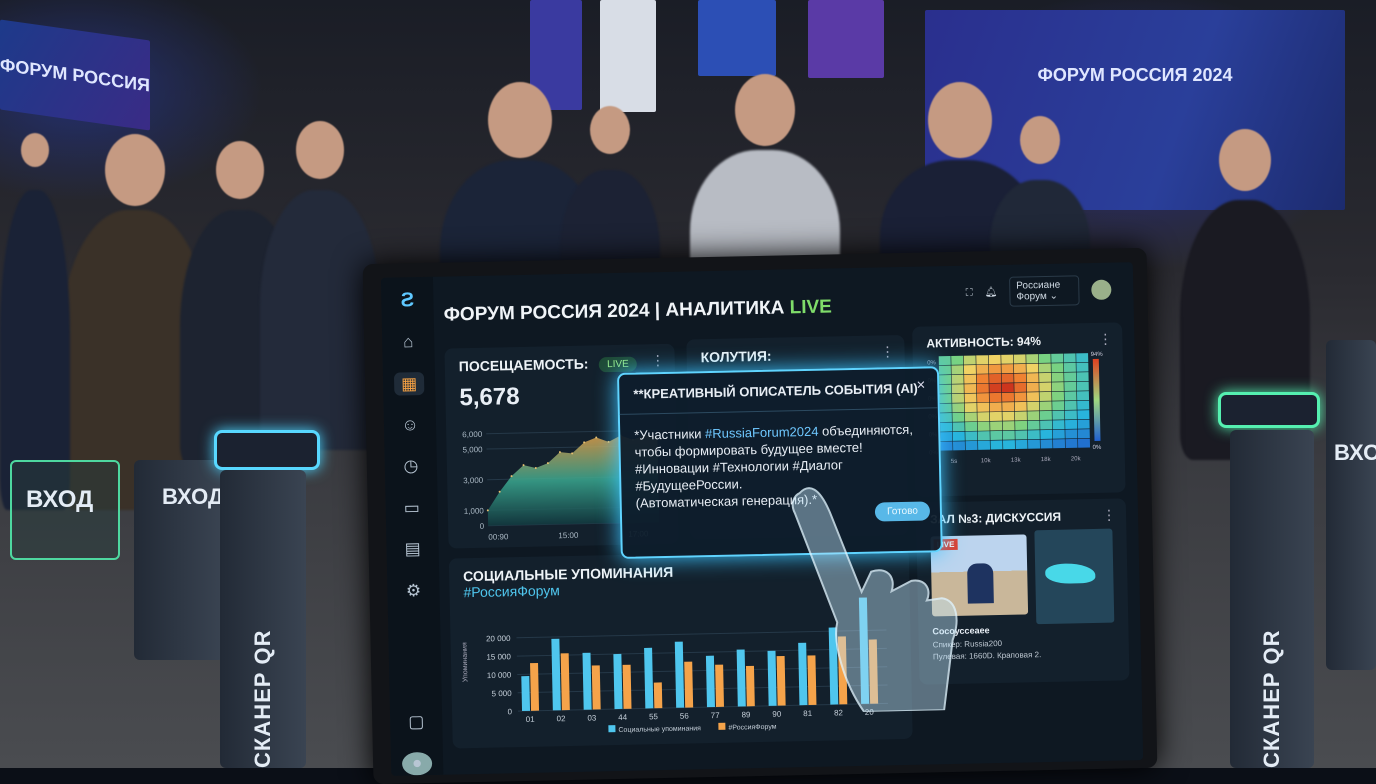 The image size is (1376, 784). Describe the element at coordinates (413, 590) in the screenshot. I see `settings-icon: ⚙` at that location.